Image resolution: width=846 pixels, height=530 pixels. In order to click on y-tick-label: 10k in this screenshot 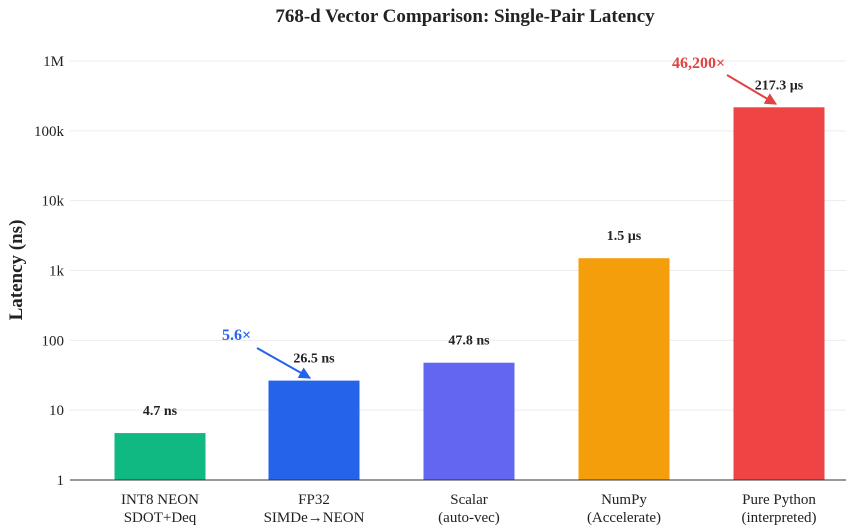, I will do `click(53, 202)`.